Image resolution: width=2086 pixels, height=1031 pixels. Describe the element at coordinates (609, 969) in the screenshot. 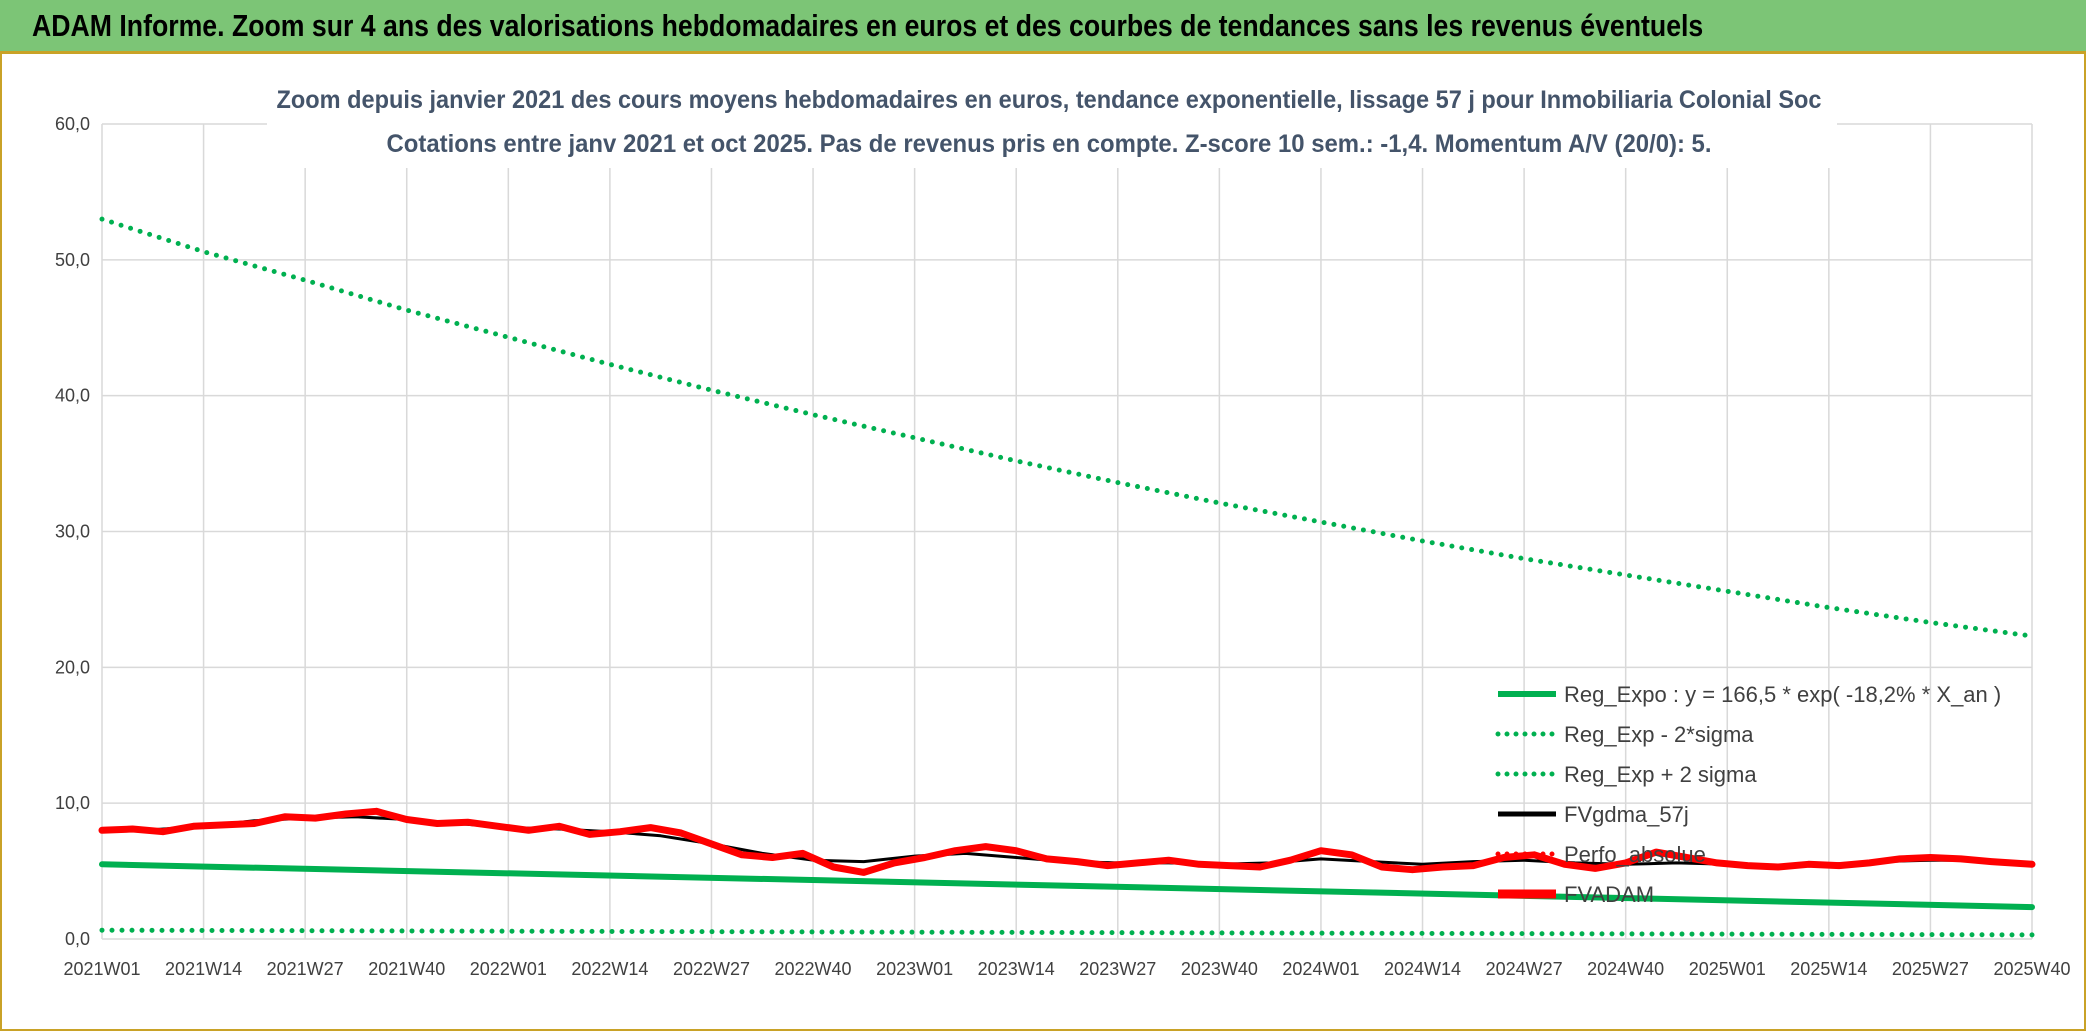

I see `x-tick-label: 2022W14` at that location.